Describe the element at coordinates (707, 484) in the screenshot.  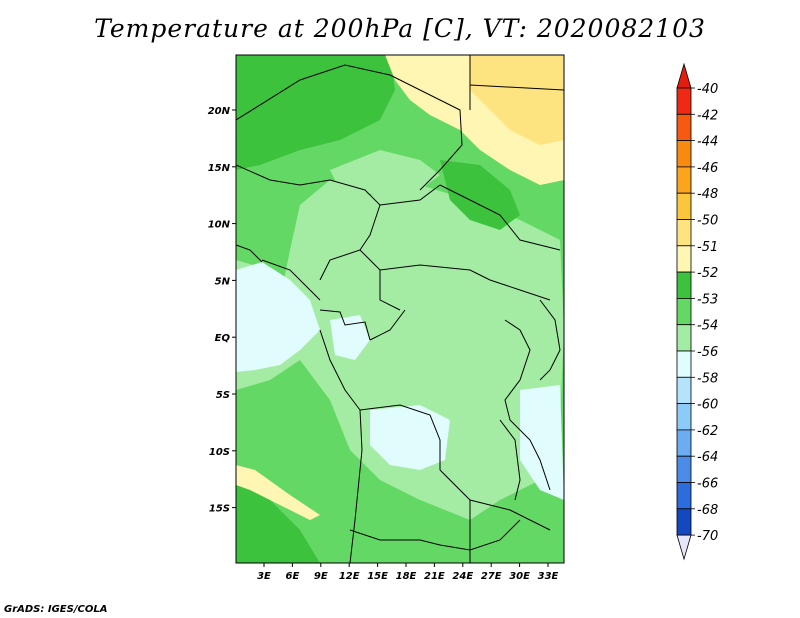
I see `colorbar-label: -66` at that location.